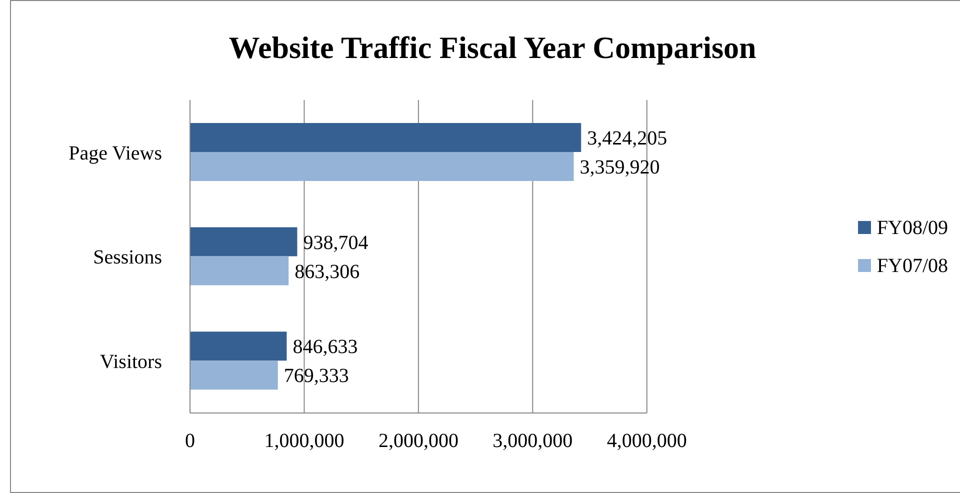 Image resolution: width=960 pixels, height=493 pixels. What do you see at coordinates (335, 243) in the screenshot?
I see `data-label: 938,704` at bounding box center [335, 243].